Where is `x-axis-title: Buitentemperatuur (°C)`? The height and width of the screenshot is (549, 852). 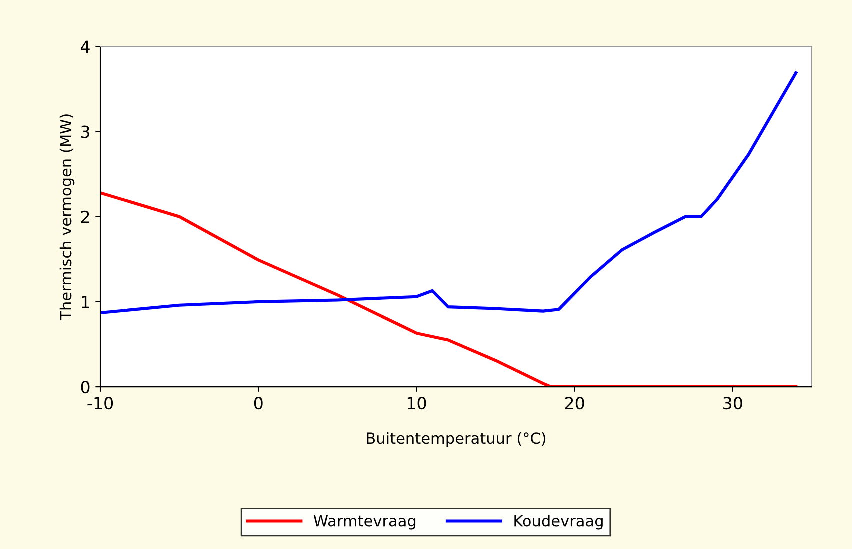 x-axis-title: Buitentemperatuur (°C) is located at coordinates (456, 440).